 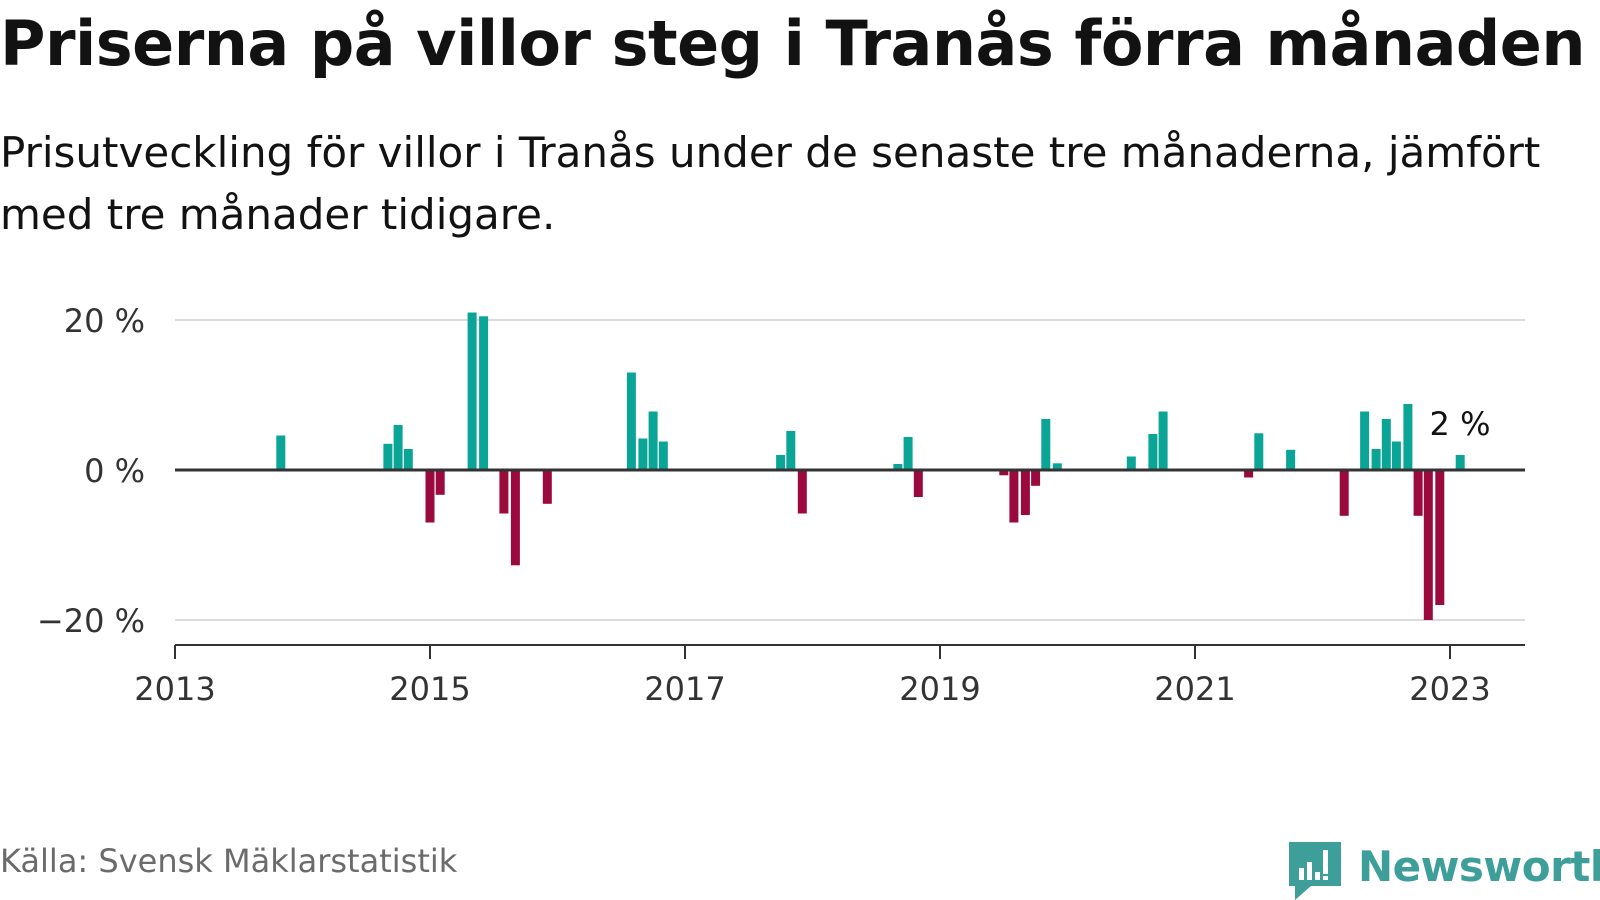 What do you see at coordinates (939, 689) in the screenshot?
I see `x-tick-label: 2019` at bounding box center [939, 689].